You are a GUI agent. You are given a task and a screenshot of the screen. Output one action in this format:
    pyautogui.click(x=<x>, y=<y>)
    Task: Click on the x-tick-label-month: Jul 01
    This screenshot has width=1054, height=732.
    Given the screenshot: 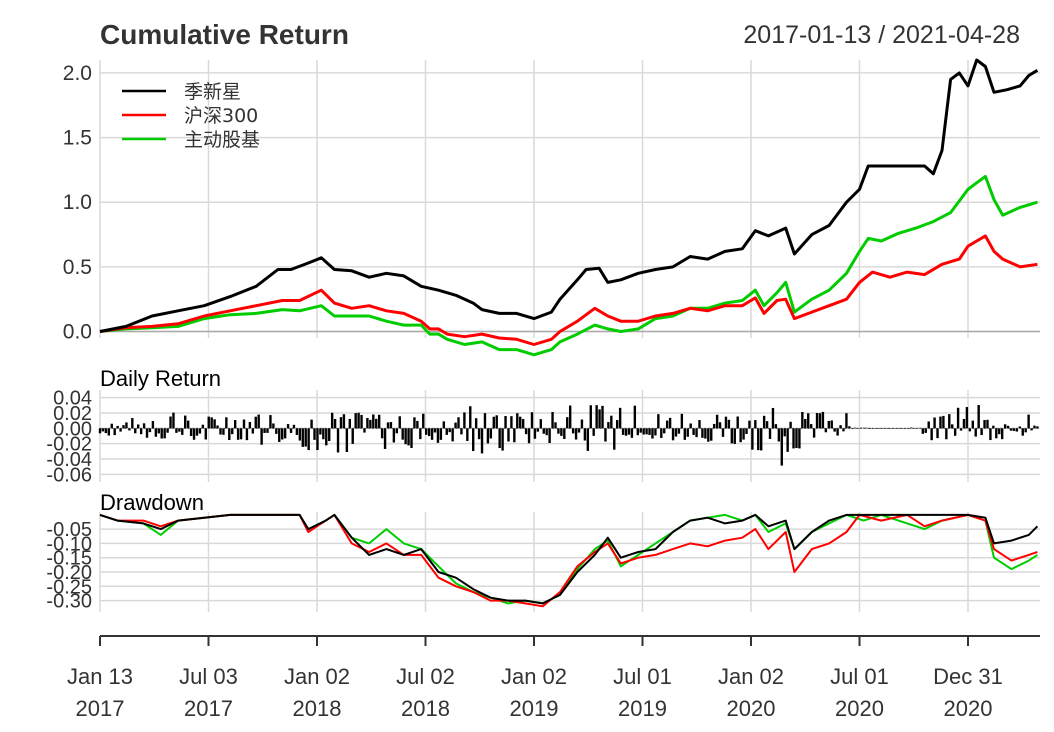 What is the action you would take?
    pyautogui.click(x=859, y=676)
    